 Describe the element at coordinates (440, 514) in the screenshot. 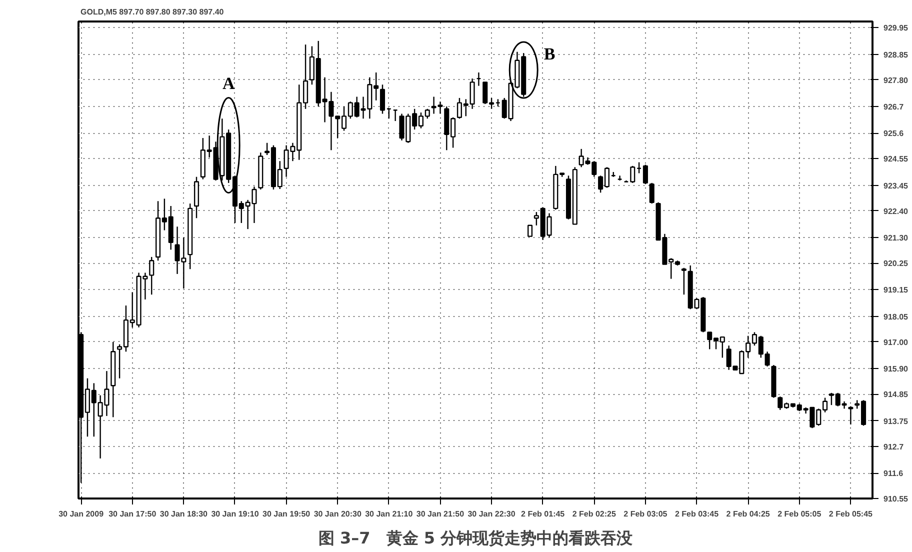

I see `x-tick-label: 30 Jan 21:50` at that location.